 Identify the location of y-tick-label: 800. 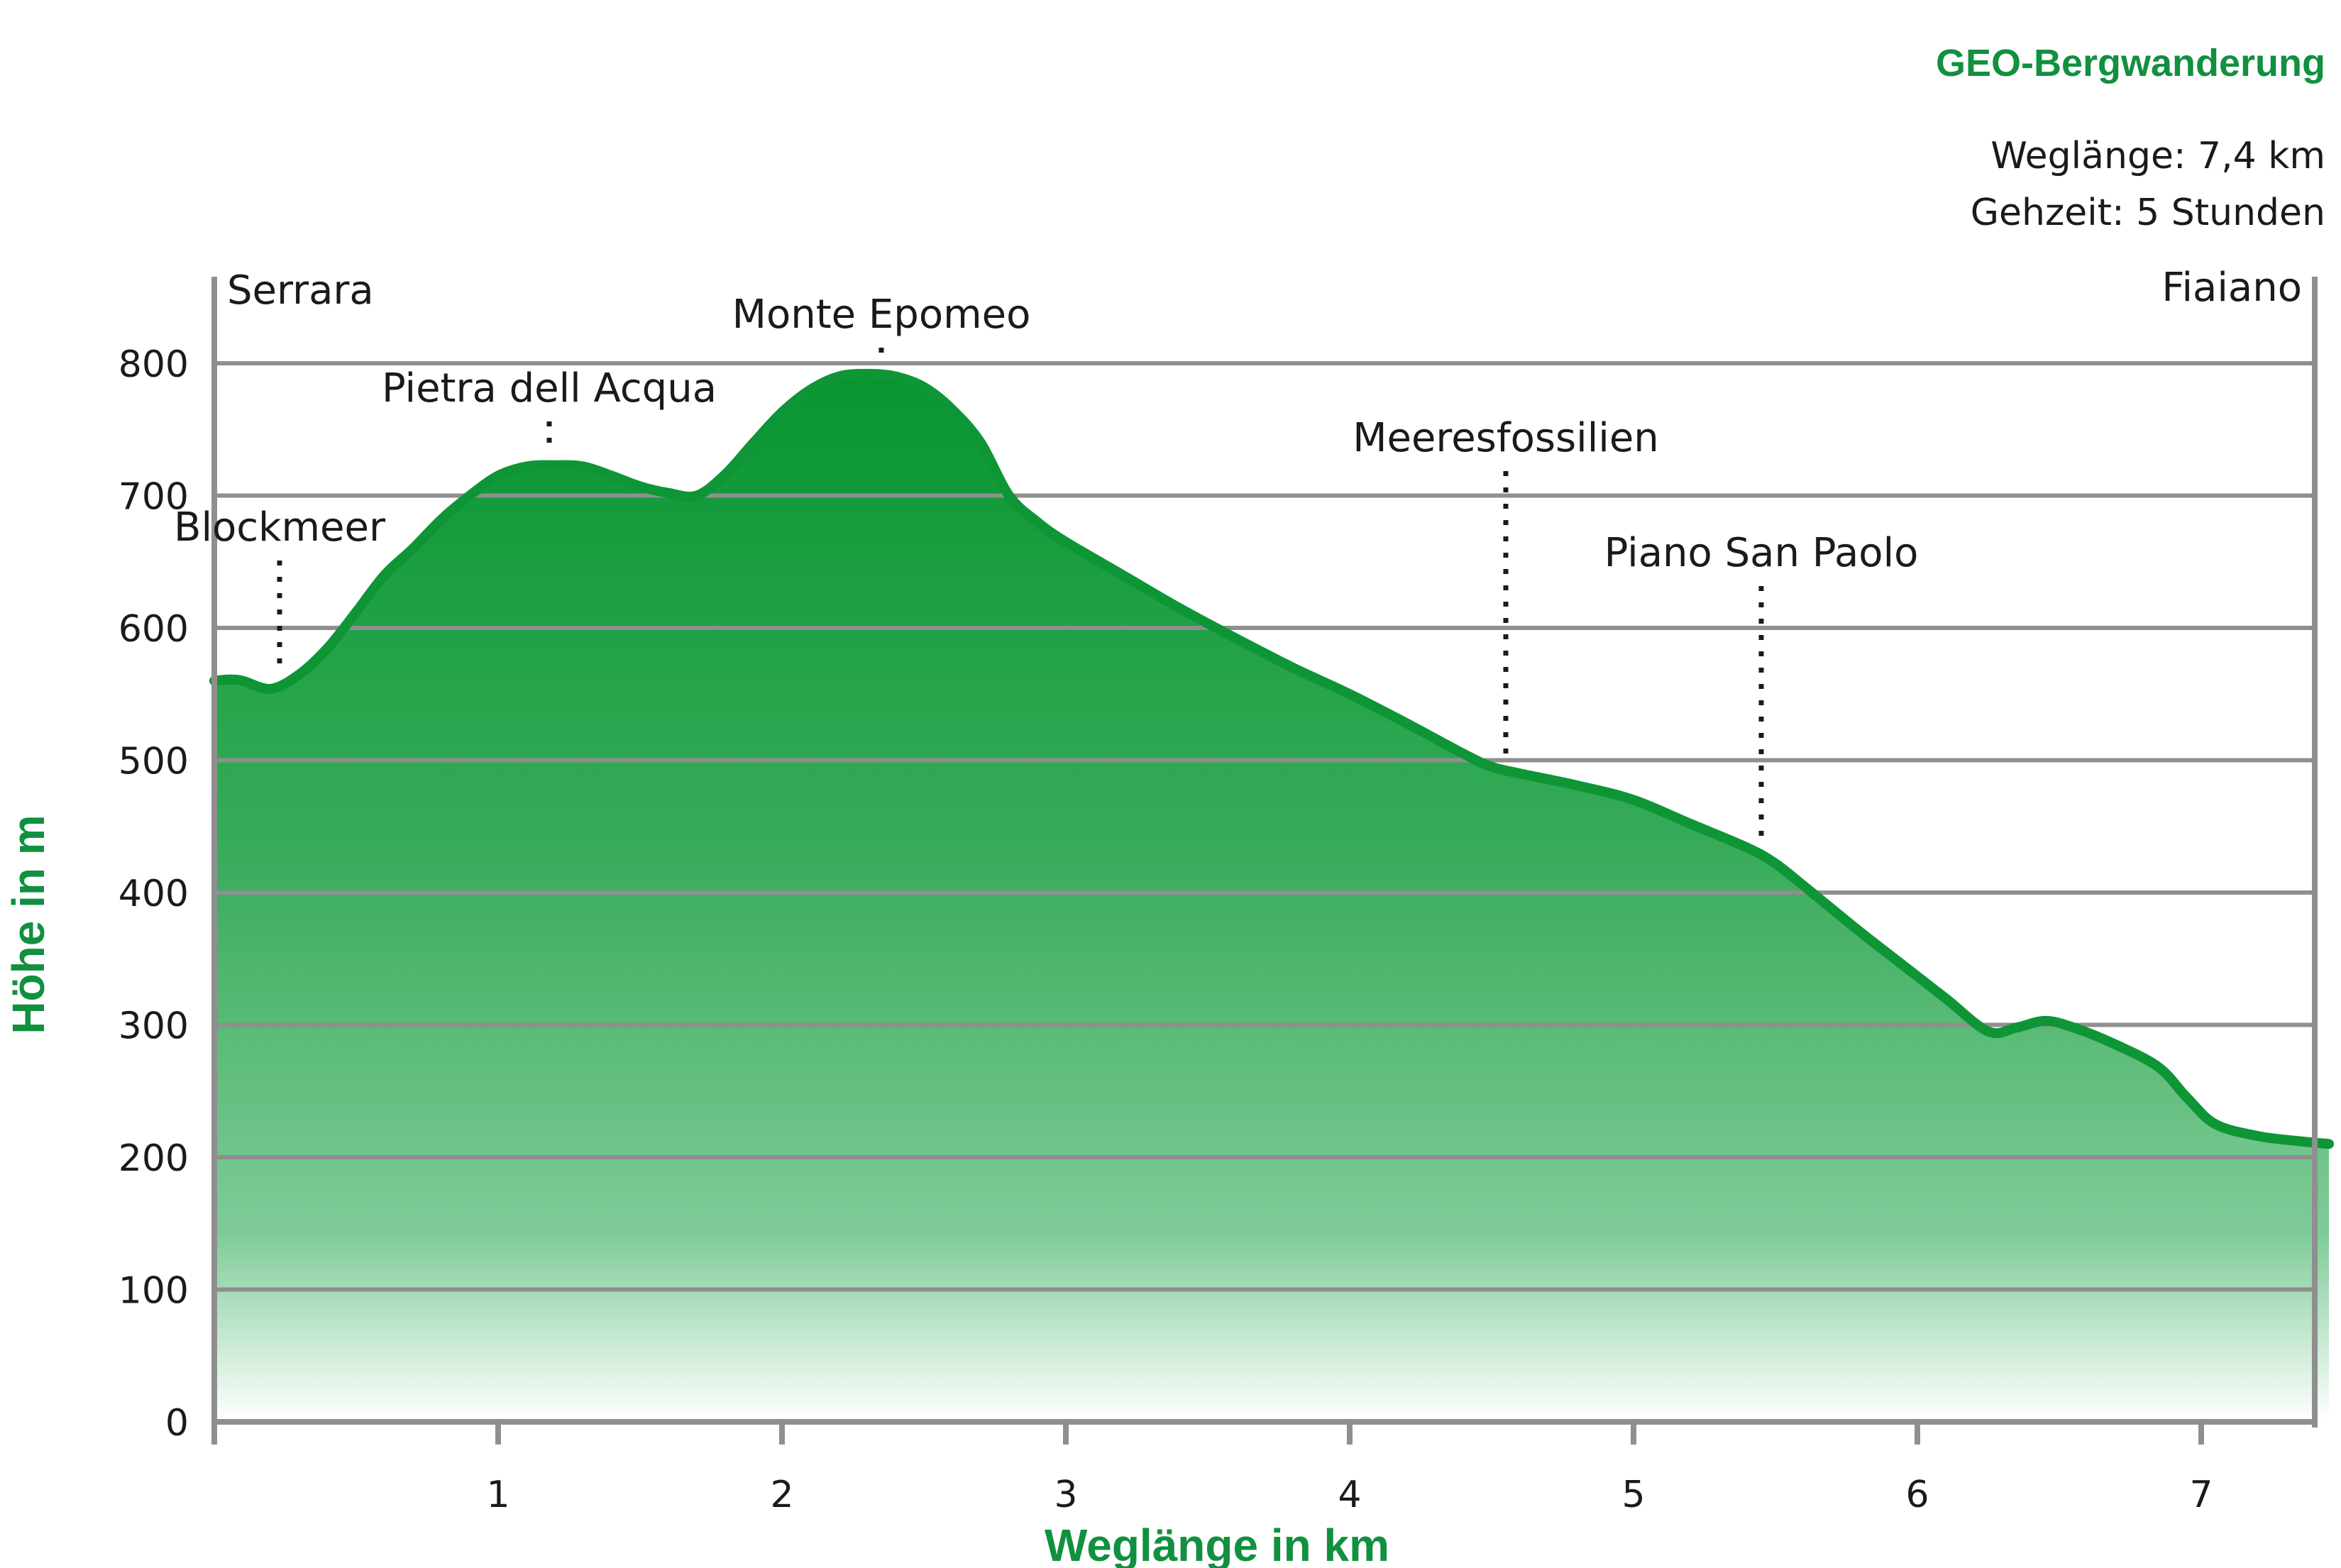
(154, 364).